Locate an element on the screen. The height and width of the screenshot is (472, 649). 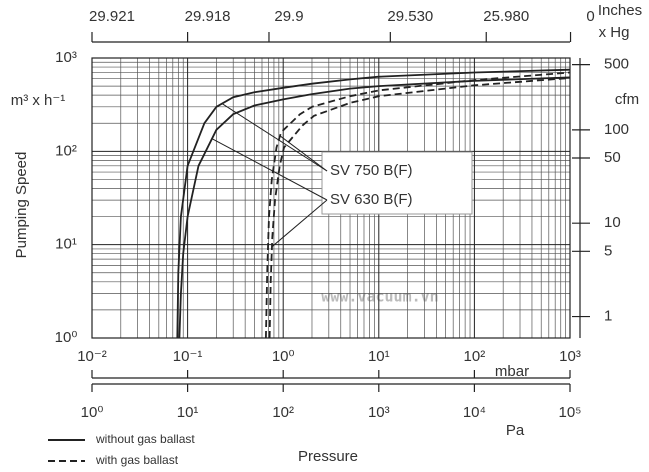
x-tick-label: 10⁻¹ is located at coordinates (188, 356).